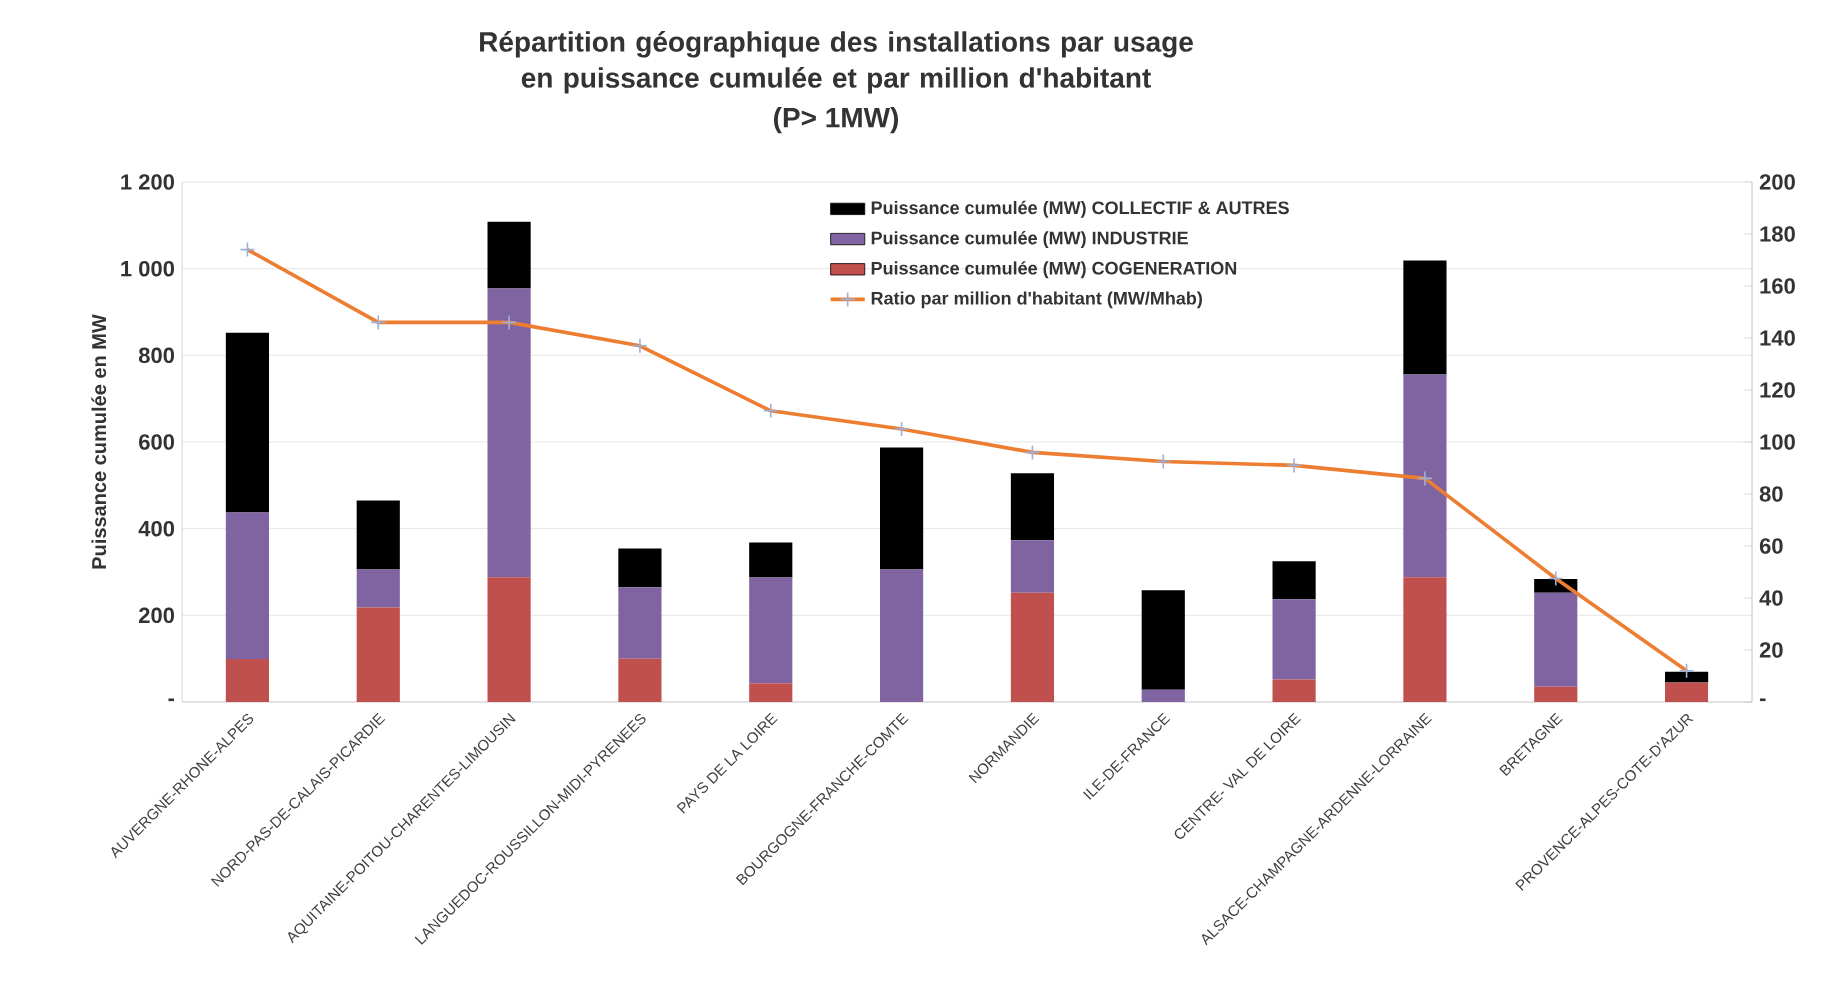 The image size is (1834, 988). Describe the element at coordinates (1054, 270) in the screenshot. I see `legend-label: Puissance cumulée (MW) COGENERATION` at that location.